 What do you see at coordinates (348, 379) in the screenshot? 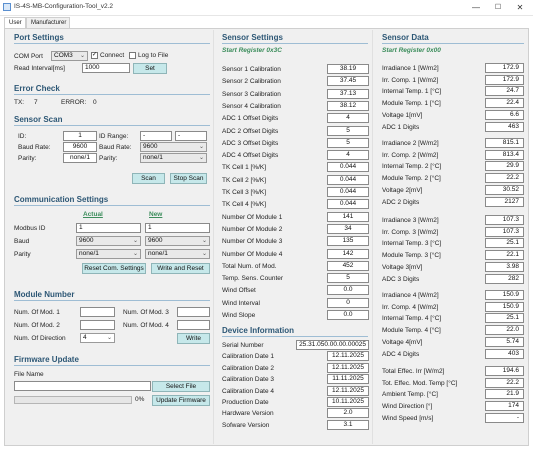
I see `device-info-row-3-value: 11.11.2025` at bounding box center [348, 379].